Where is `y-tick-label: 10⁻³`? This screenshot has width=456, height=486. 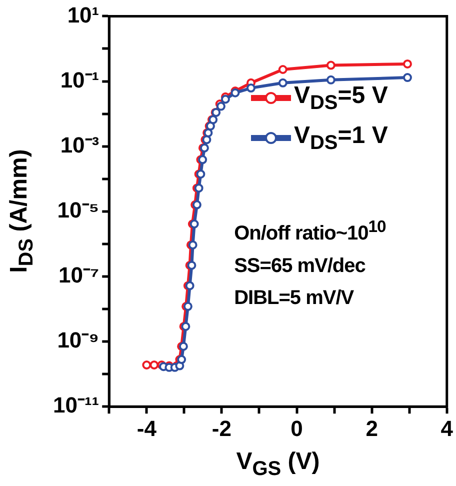 y-tick-label: 10⁻³ is located at coordinates (80, 145).